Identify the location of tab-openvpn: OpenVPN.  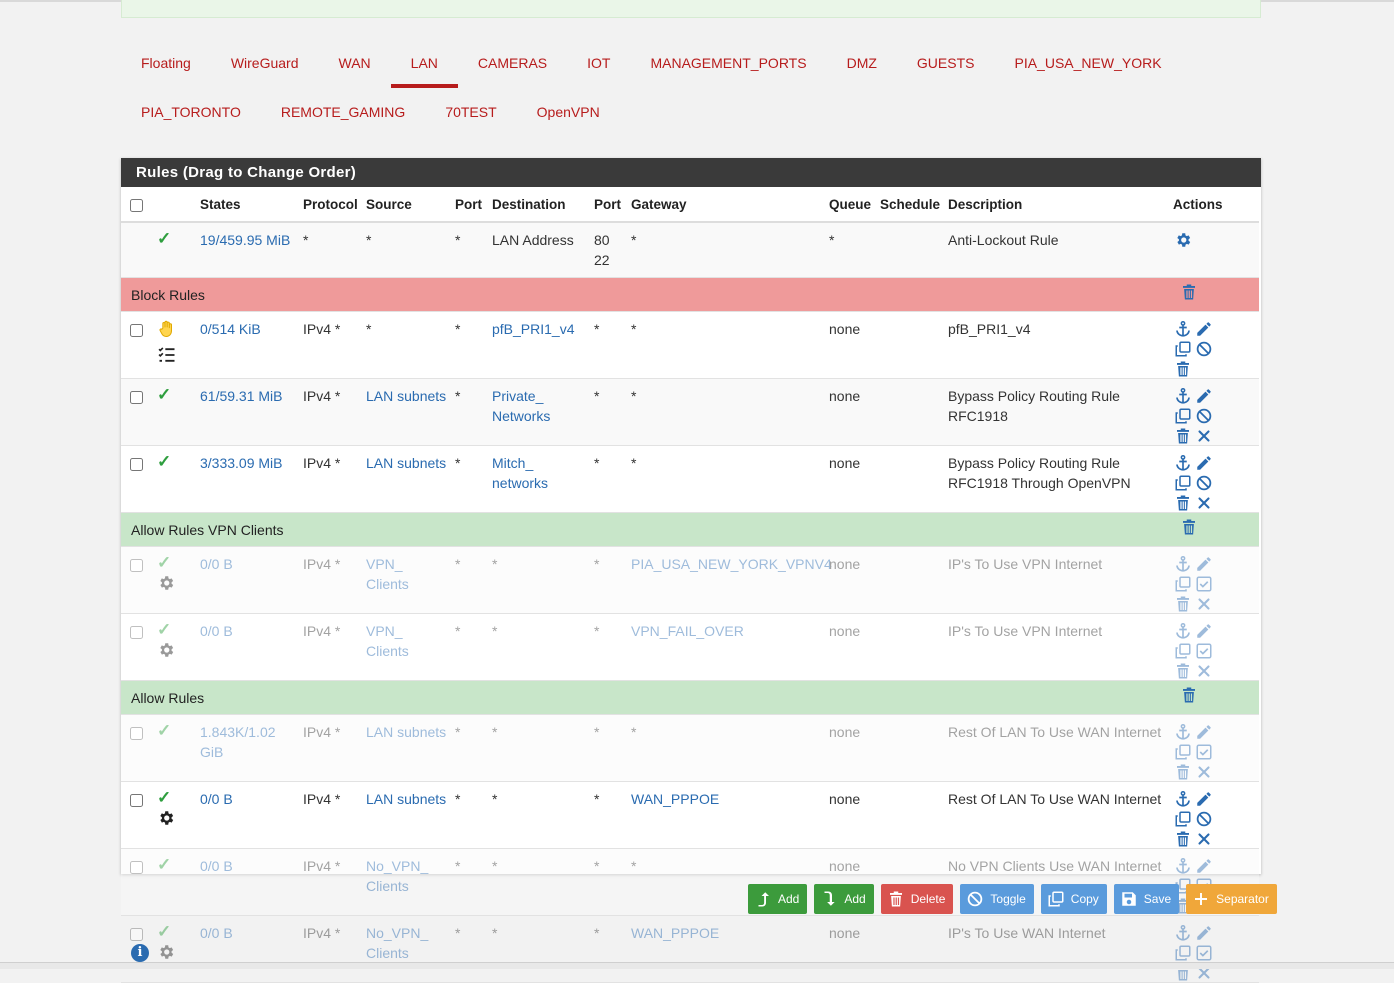
(568, 112).